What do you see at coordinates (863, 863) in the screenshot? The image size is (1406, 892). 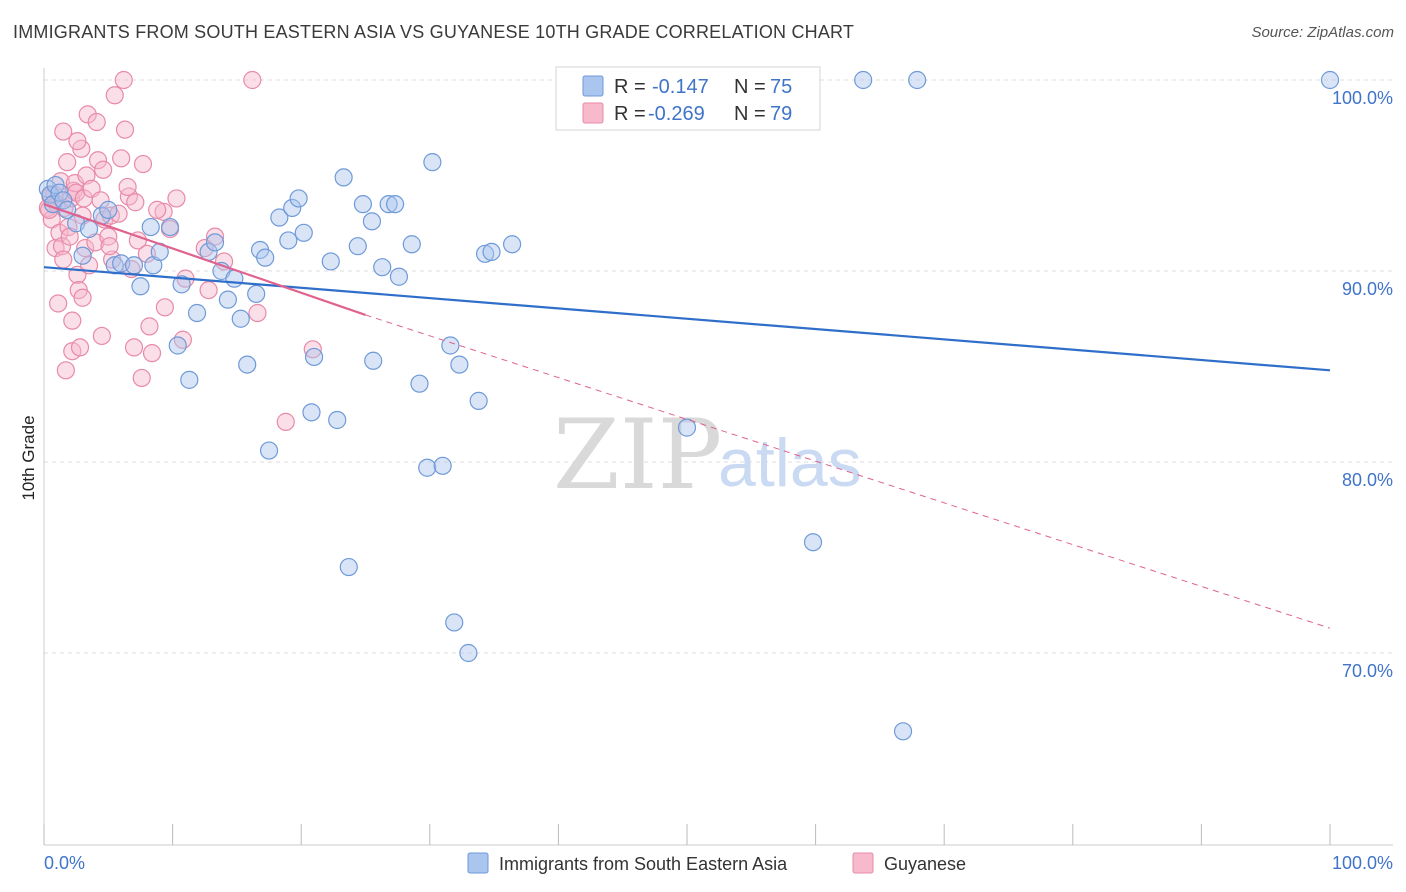 I see `legend-guyanese-swatch` at bounding box center [863, 863].